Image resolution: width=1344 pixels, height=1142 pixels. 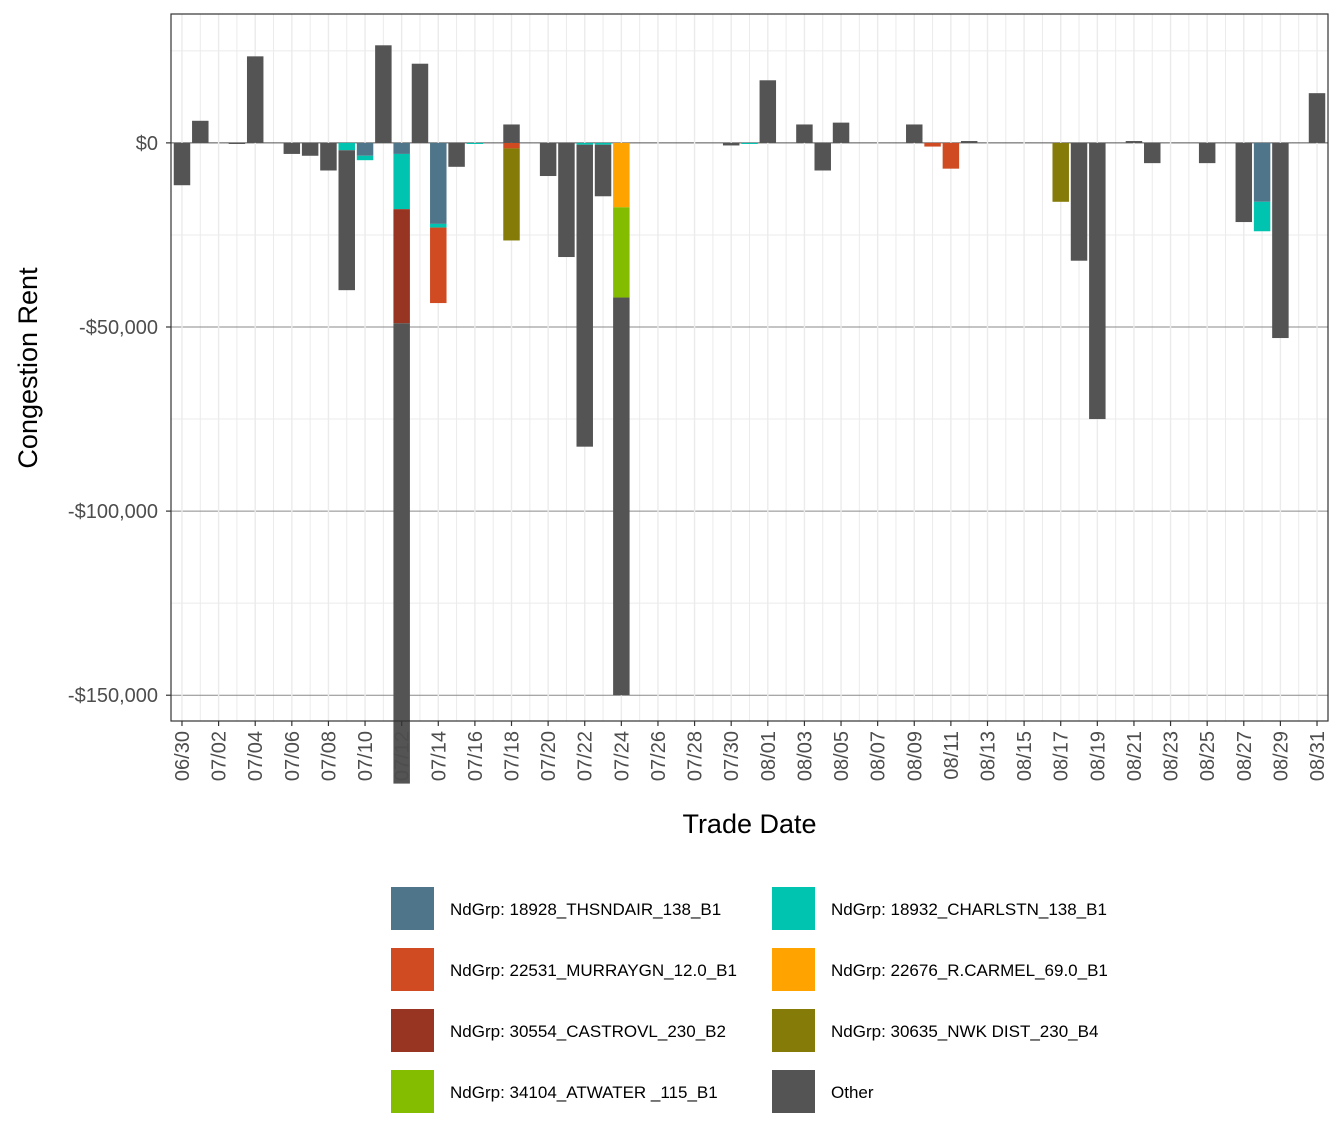 What do you see at coordinates (1172, 756) in the screenshot?
I see `x-tick-label: 08/23` at bounding box center [1172, 756].